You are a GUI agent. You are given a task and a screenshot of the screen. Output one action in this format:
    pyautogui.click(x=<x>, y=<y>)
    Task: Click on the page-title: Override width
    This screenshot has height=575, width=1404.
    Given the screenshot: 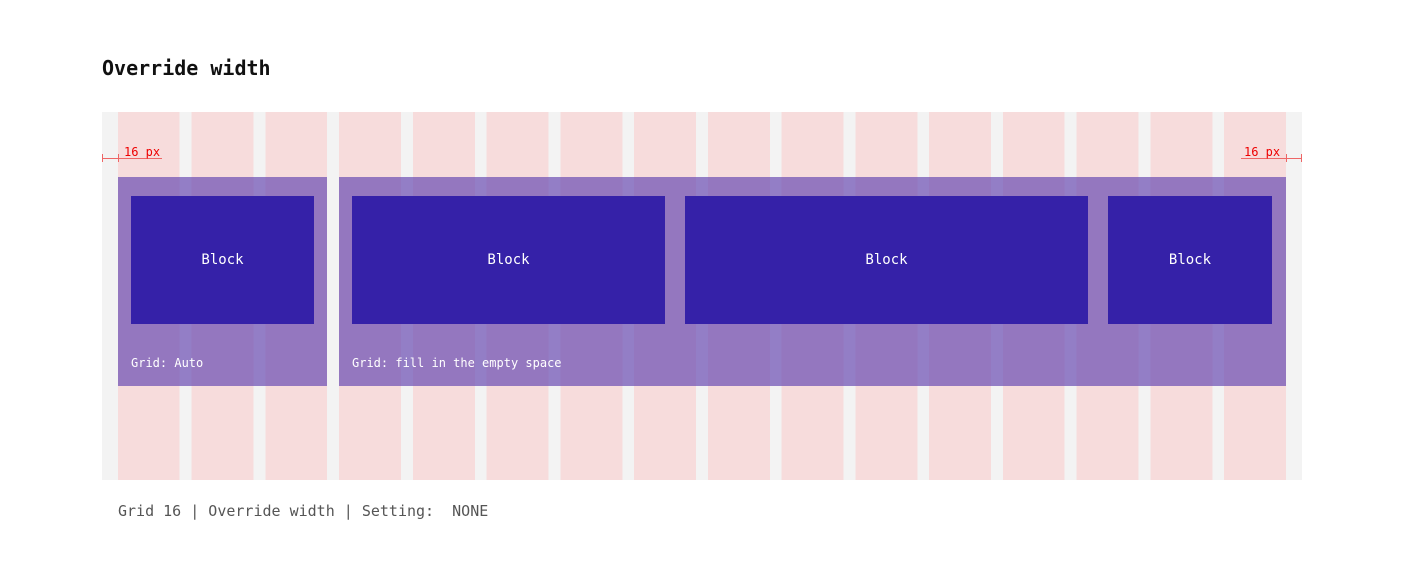 What is the action you would take?
    pyautogui.click(x=186, y=68)
    